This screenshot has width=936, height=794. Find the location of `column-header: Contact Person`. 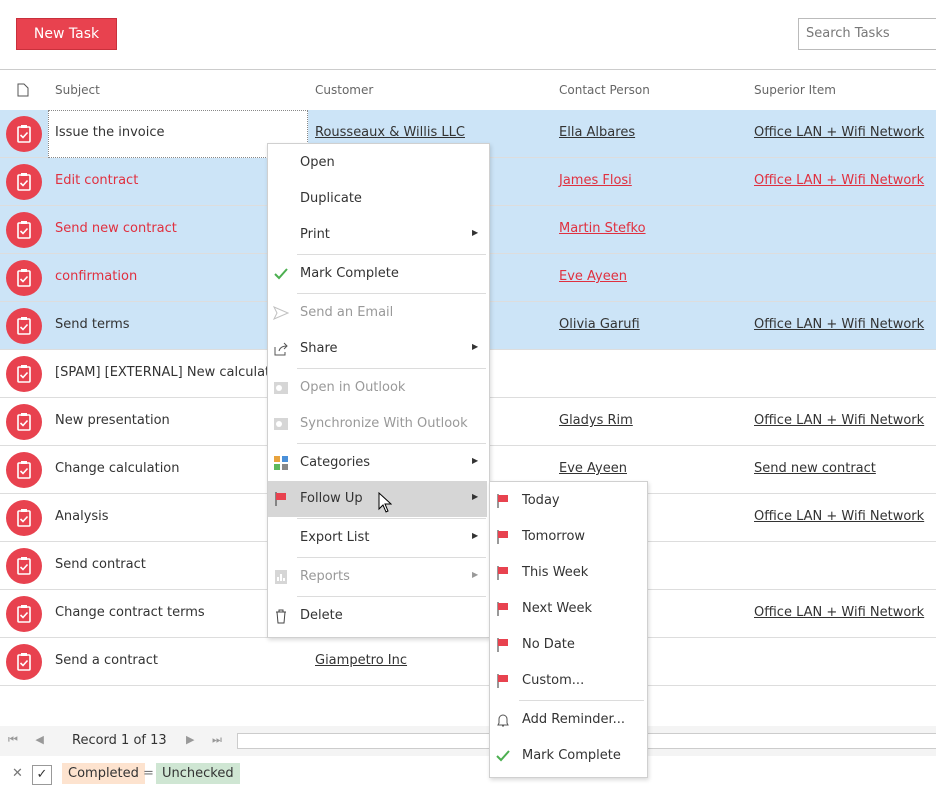

column-header: Contact Person is located at coordinates (604, 90).